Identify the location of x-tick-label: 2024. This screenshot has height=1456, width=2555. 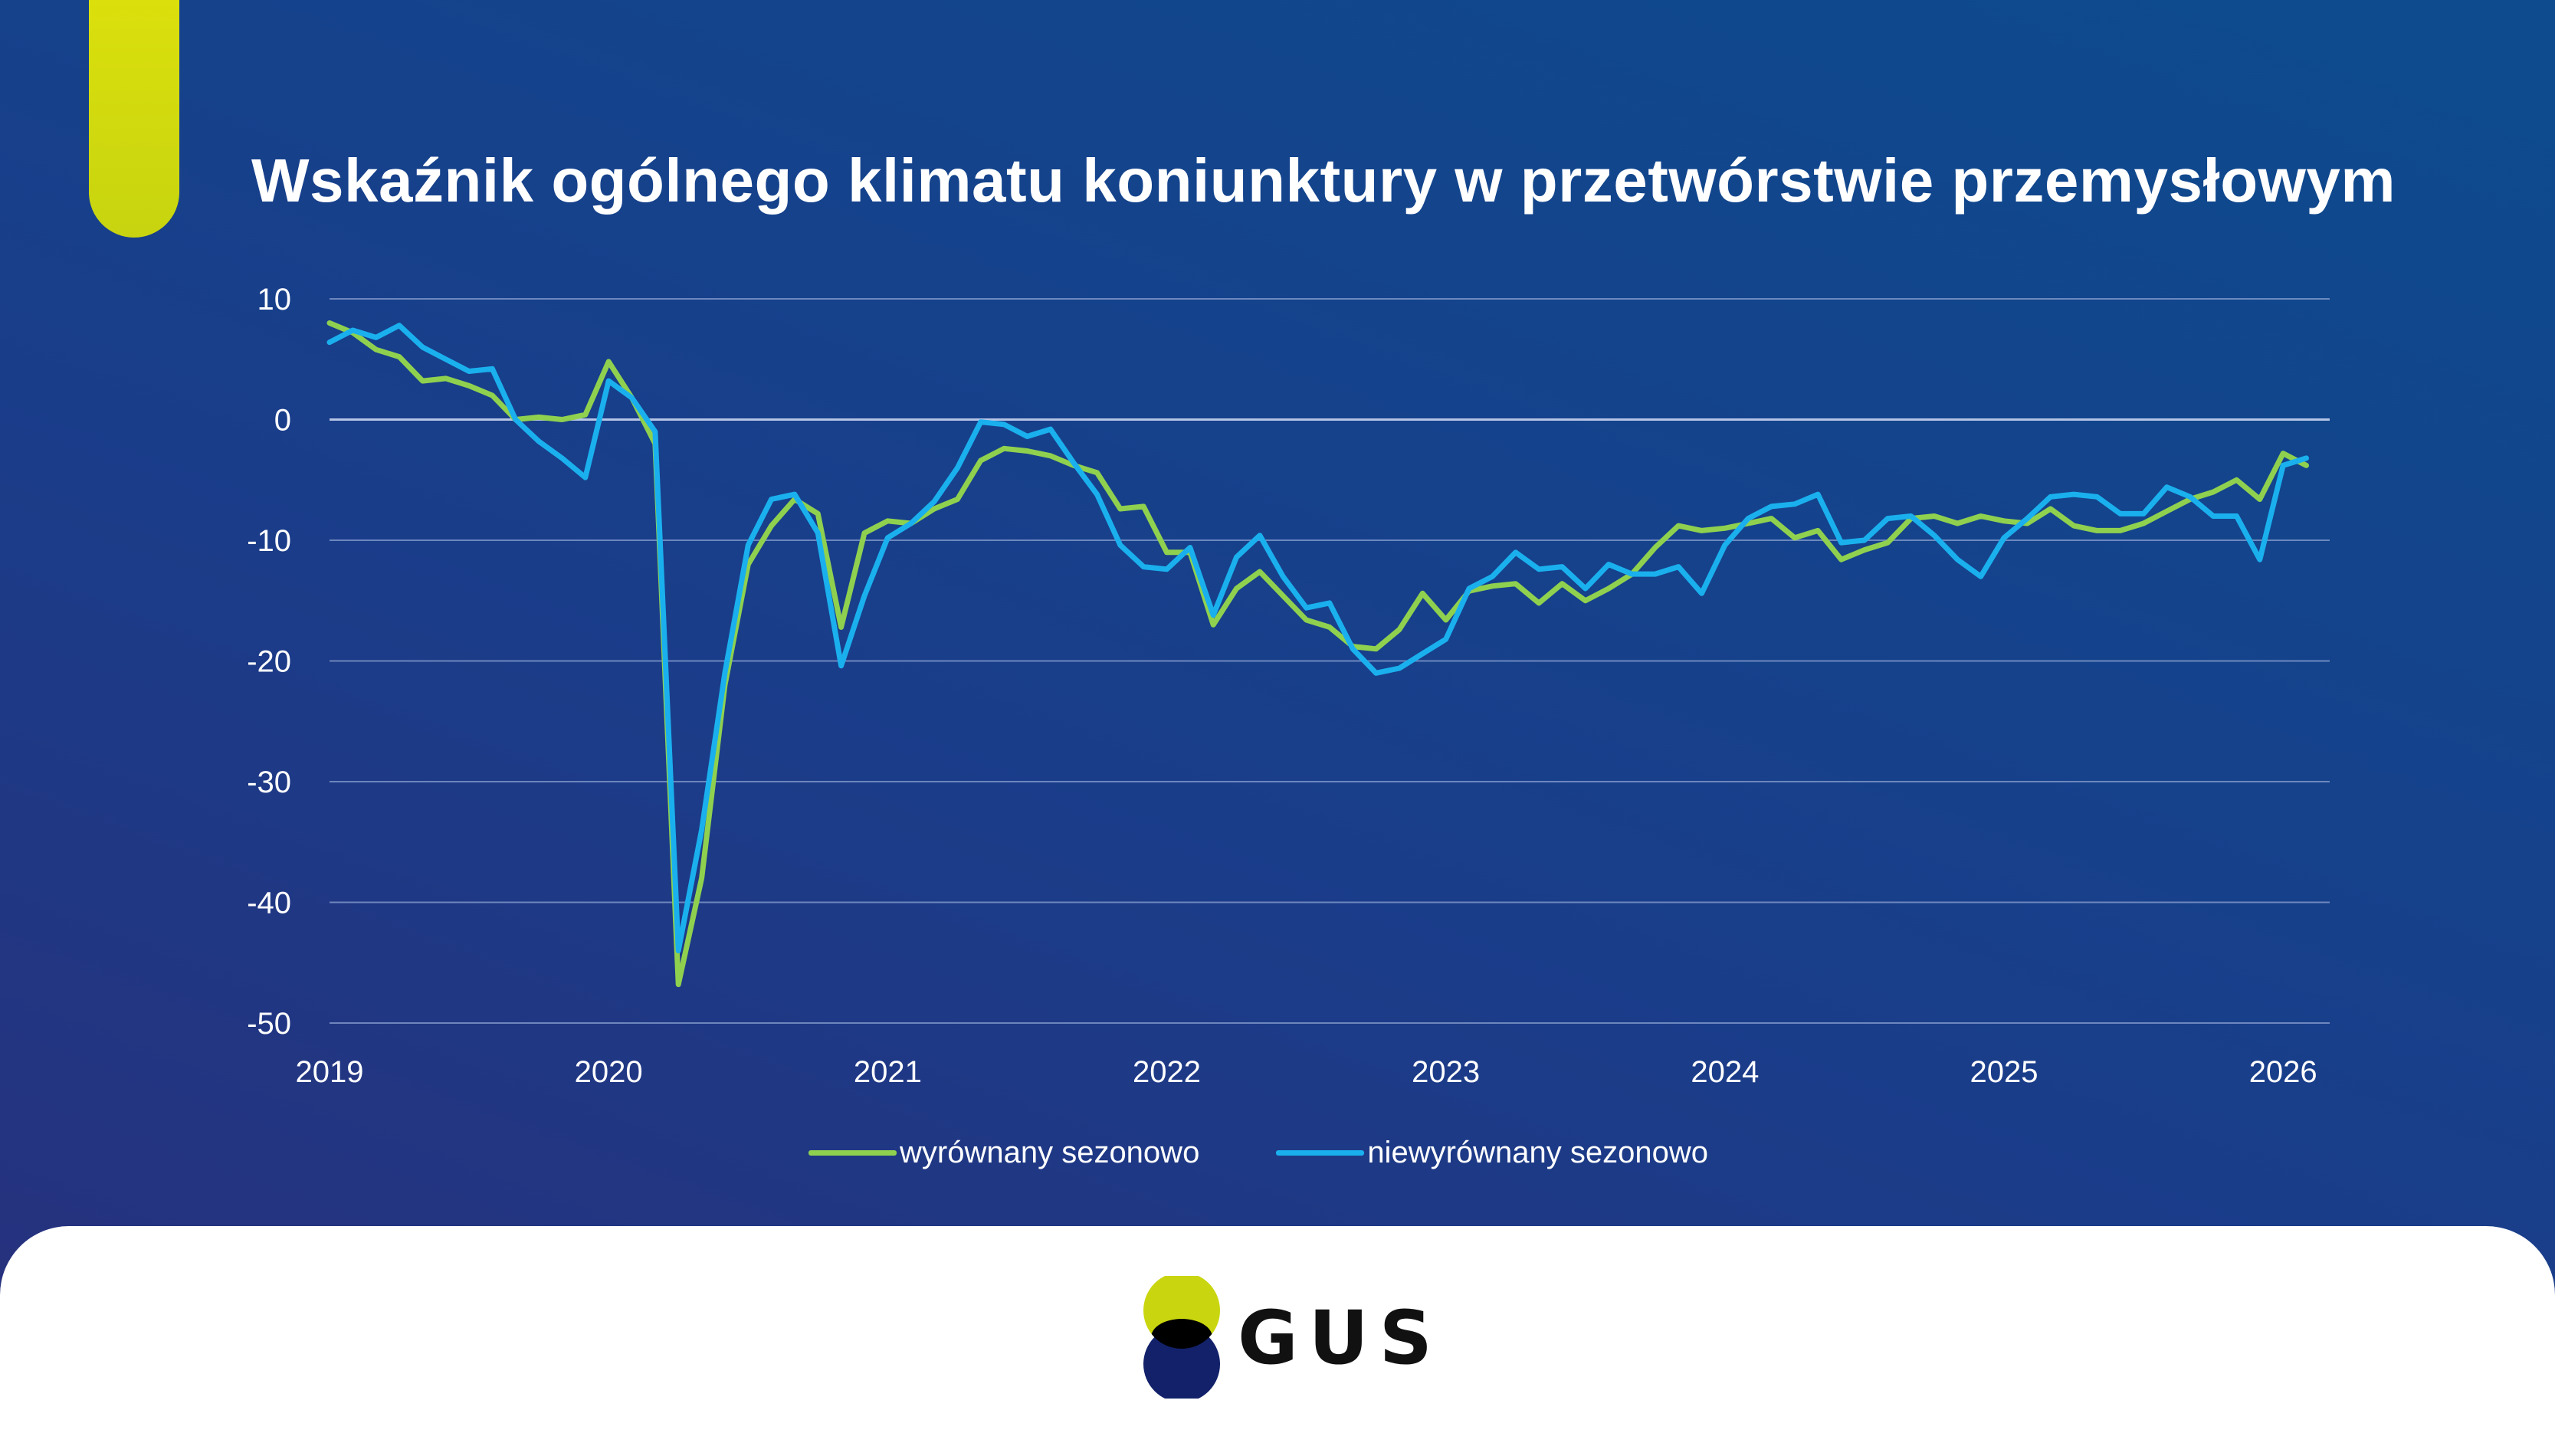
(1725, 1072).